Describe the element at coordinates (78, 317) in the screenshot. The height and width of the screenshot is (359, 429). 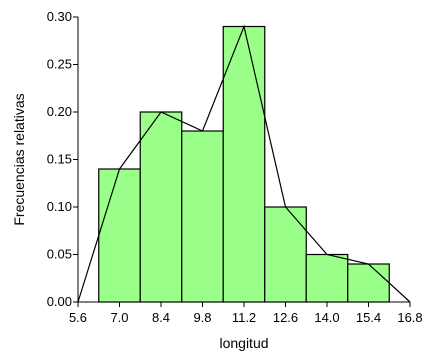
I see `x-tick-label-0: 5.6` at that location.